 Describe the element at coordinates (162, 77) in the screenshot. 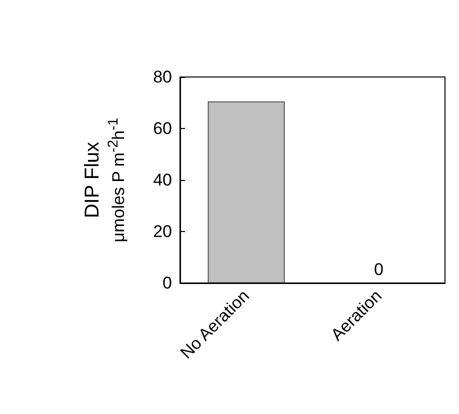

I see `y-tick-label: 80` at that location.